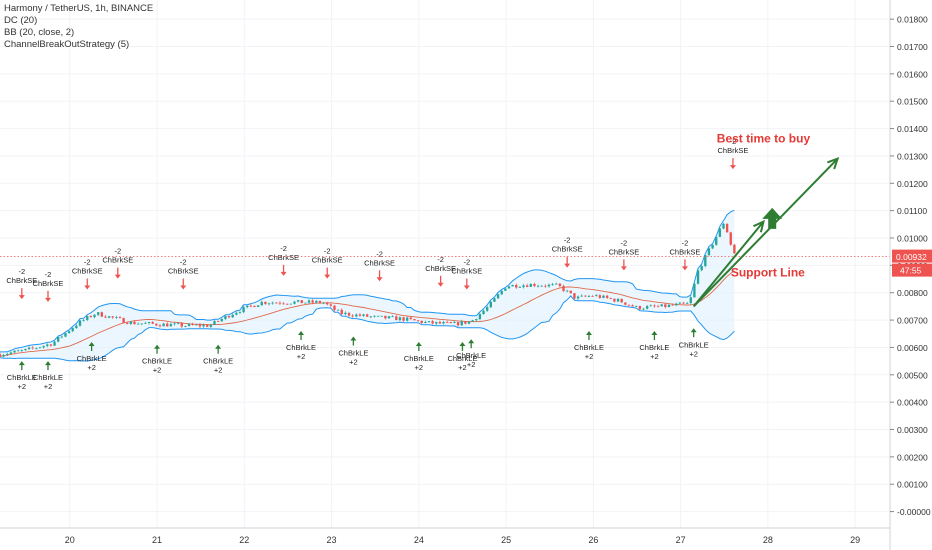 The image size is (932, 550). What do you see at coordinates (67, 44) in the screenshot?
I see `legend-strategy: ChannelBreakOutStrategy (5)` at bounding box center [67, 44].